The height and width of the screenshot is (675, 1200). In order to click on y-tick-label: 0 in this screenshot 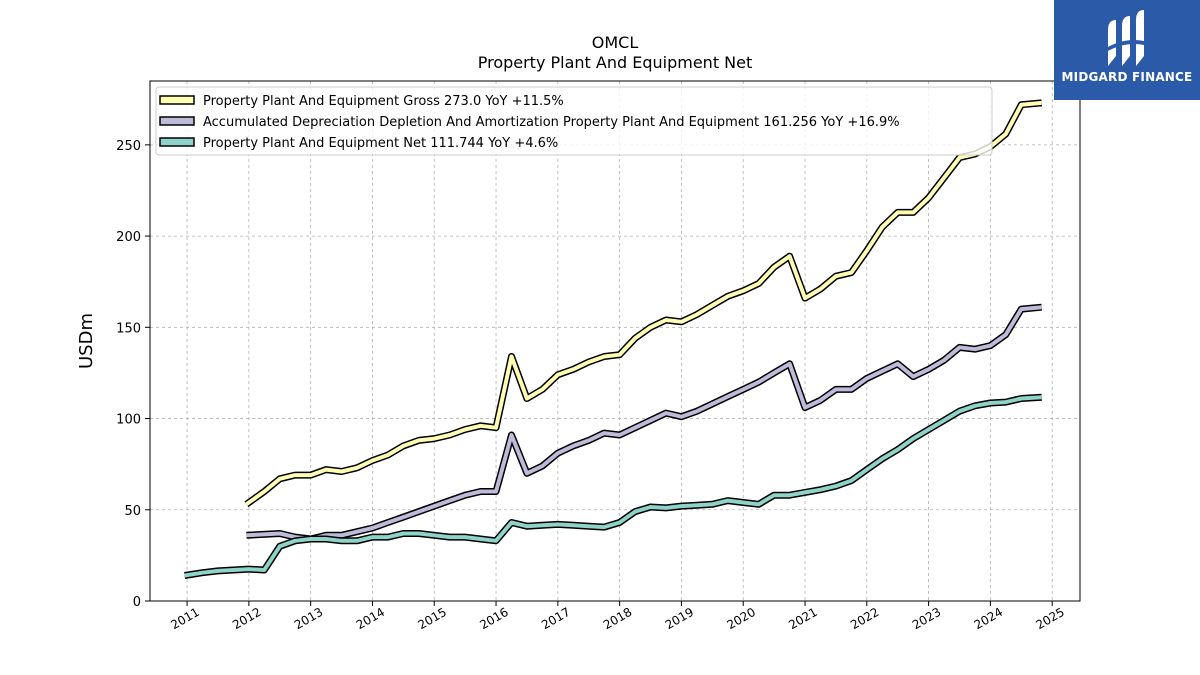, I will do `click(137, 602)`.